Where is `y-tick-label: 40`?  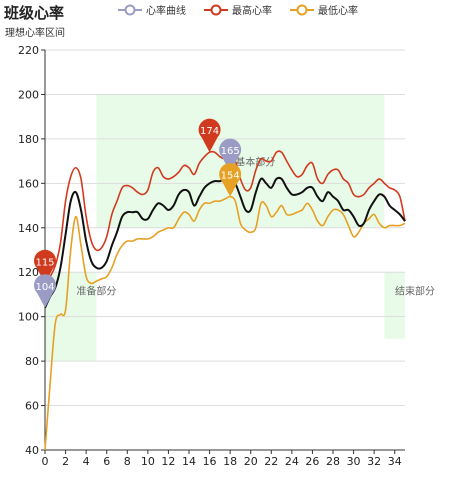
y-tick-label: 40 is located at coordinates (32, 450).